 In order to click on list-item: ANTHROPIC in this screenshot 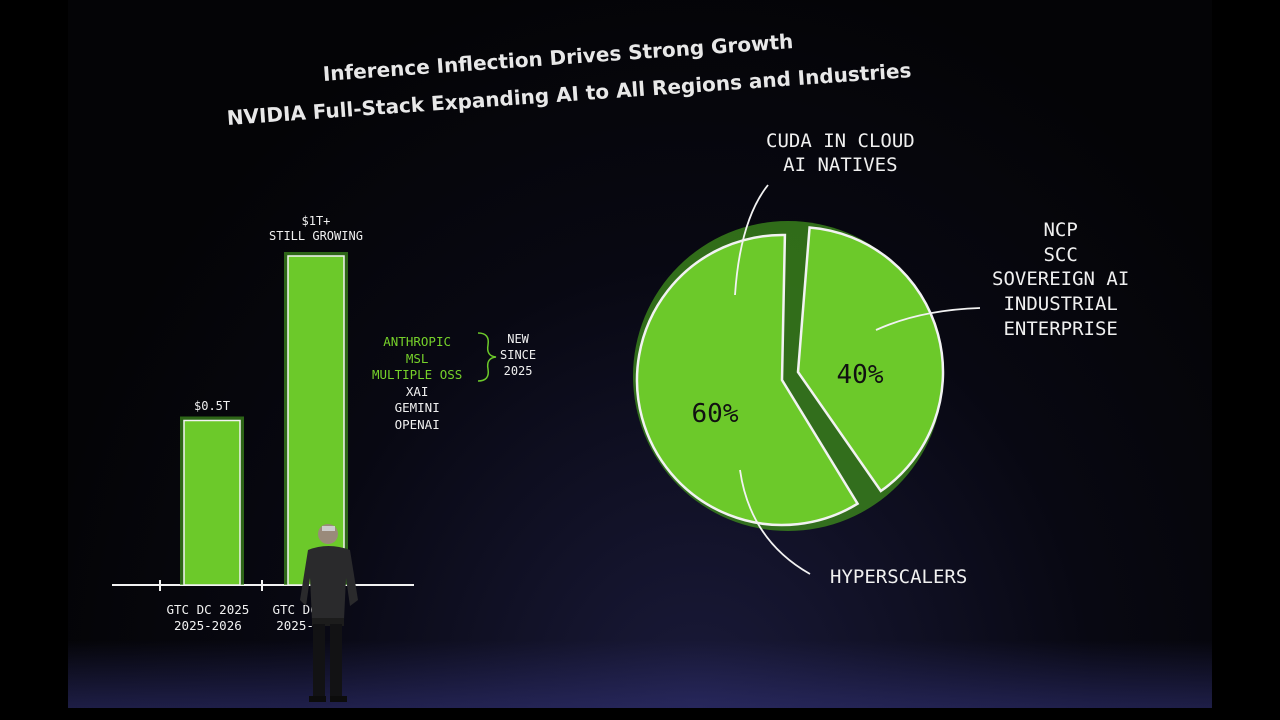, I will do `click(417, 341)`.